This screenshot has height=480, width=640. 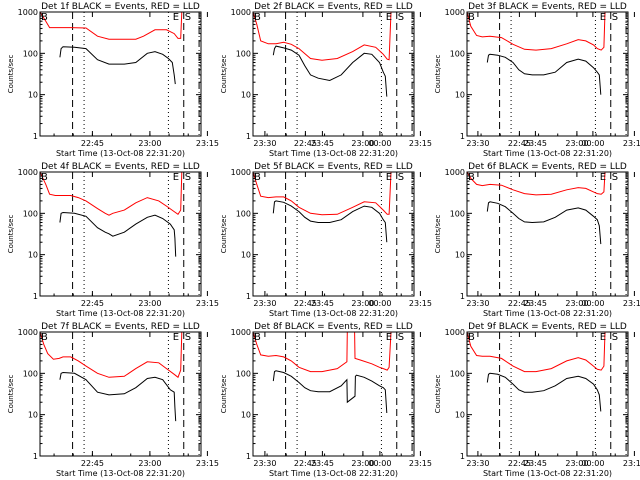 What do you see at coordinates (120, 7) in the screenshot?
I see `panel-title: Det 1f BLACK = Events, RED = LLD` at bounding box center [120, 7].